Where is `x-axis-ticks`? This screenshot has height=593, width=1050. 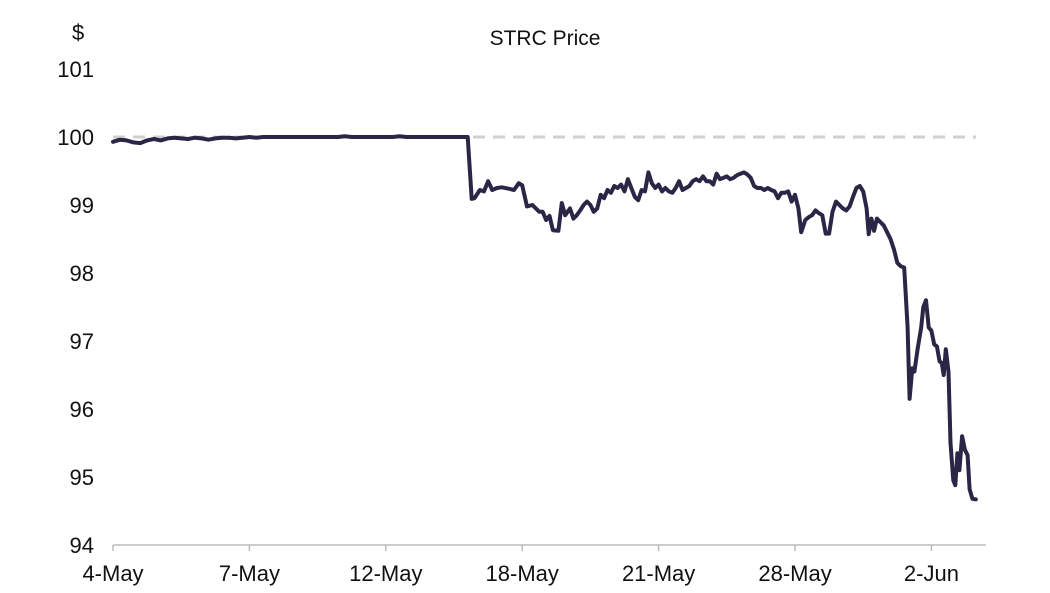 x-axis-ticks is located at coordinates (522, 548).